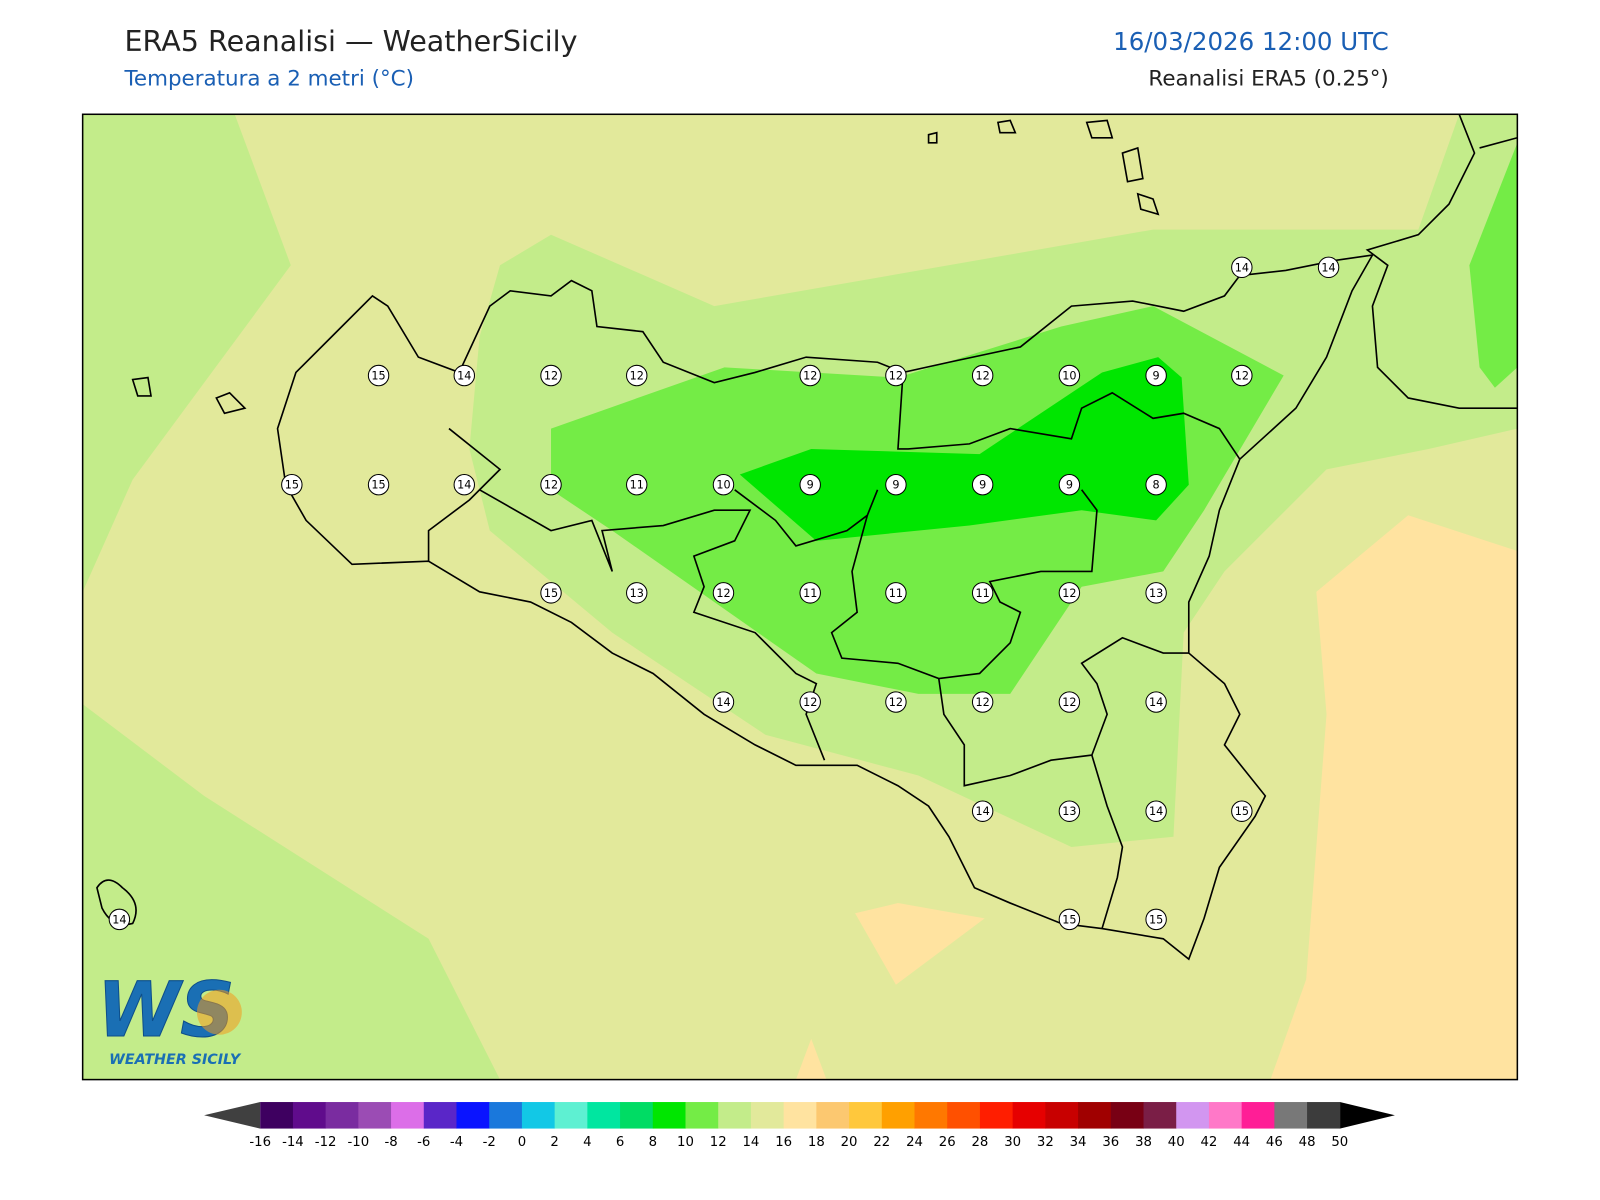  Describe the element at coordinates (718, 1142) in the screenshot. I see `colorbar-tick-label: 12` at that location.